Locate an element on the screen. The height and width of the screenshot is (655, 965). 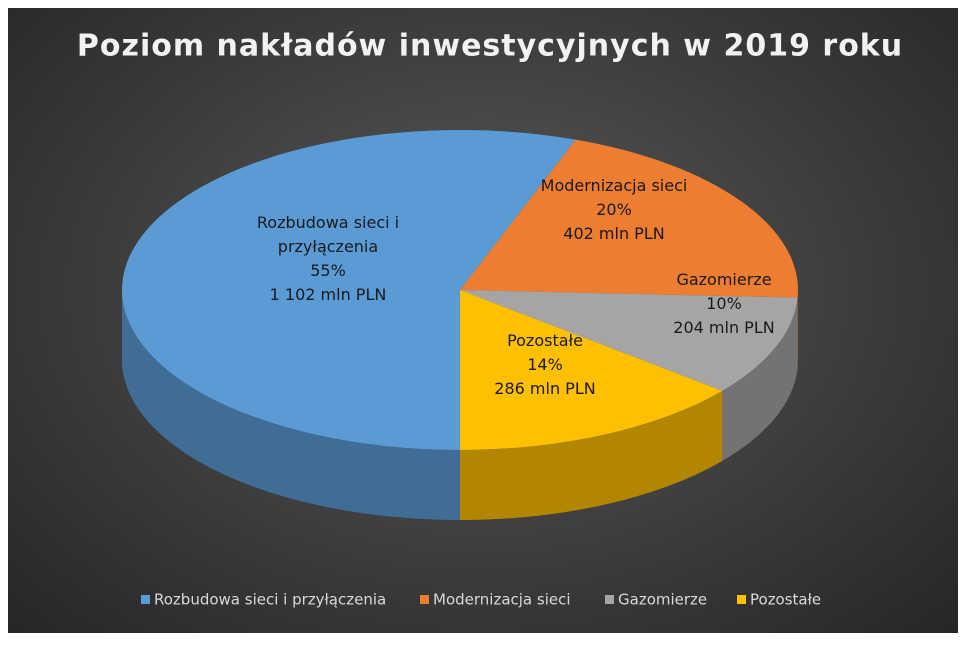
slice-label-percent: 55% is located at coordinates (328, 270).